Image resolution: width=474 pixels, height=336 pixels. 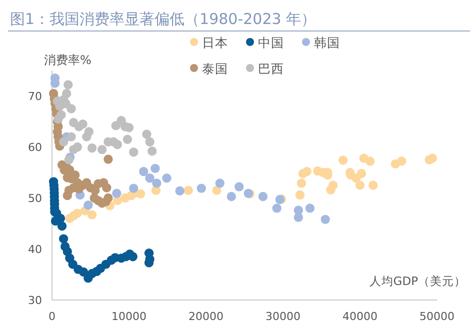 What do you see at coordinates (417, 281) in the screenshot?
I see `x-axis-title: 人均GDP（美元）` at bounding box center [417, 281].